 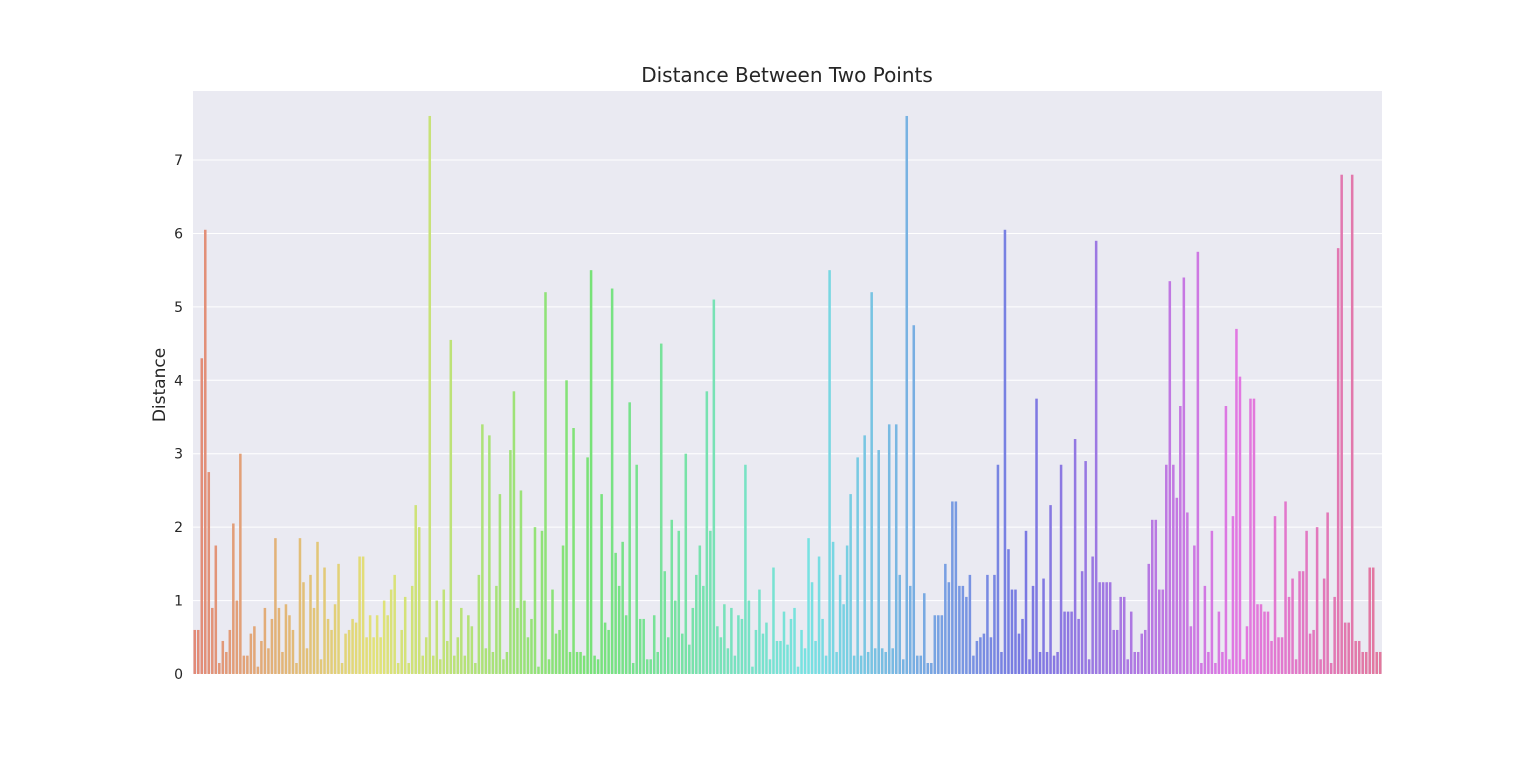 What do you see at coordinates (178, 381) in the screenshot?
I see `y-tick-label: 4` at bounding box center [178, 381].